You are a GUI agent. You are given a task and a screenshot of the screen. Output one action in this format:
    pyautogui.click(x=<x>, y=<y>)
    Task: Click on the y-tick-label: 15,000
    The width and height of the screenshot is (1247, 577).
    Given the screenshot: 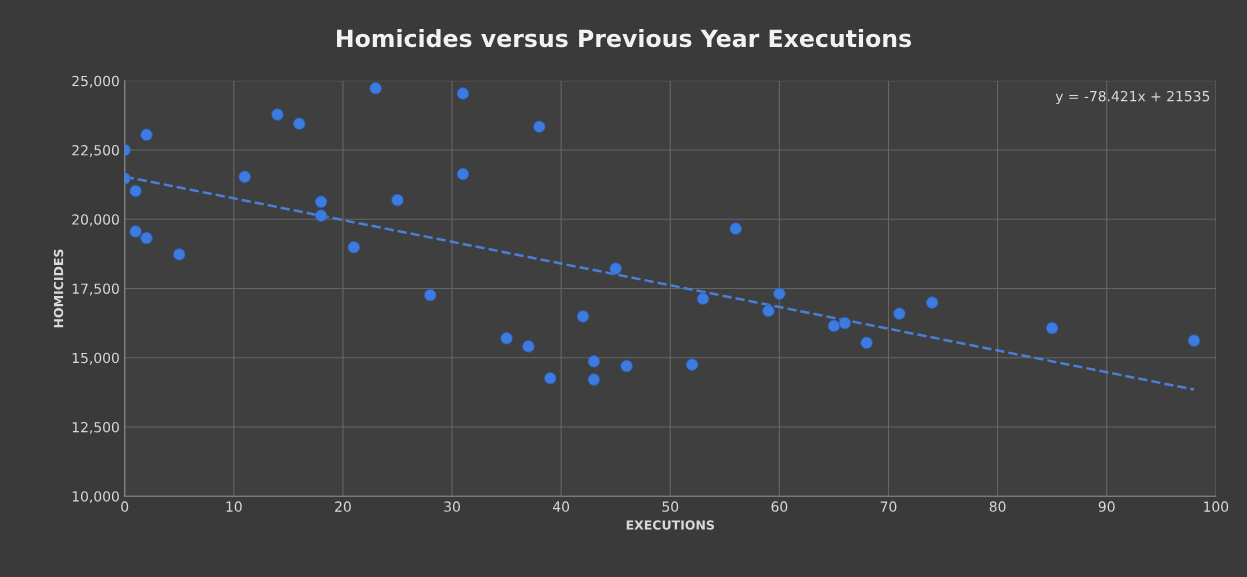 What is the action you would take?
    pyautogui.click(x=95, y=358)
    